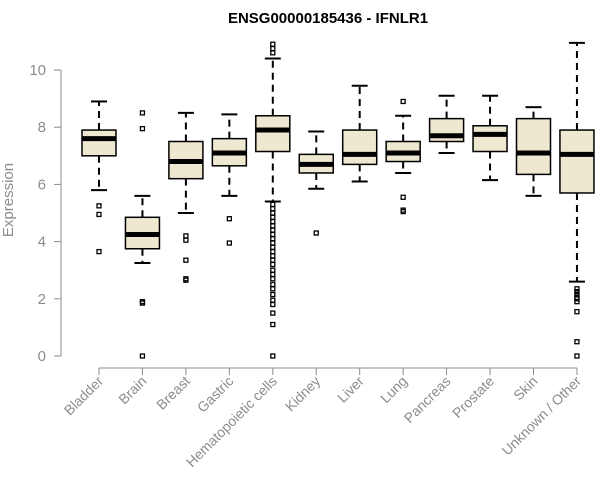 The height and width of the screenshot is (500, 600). What do you see at coordinates (45, 213) in the screenshot?
I see `y-axis: 0 2 4 6 8 10` at bounding box center [45, 213].